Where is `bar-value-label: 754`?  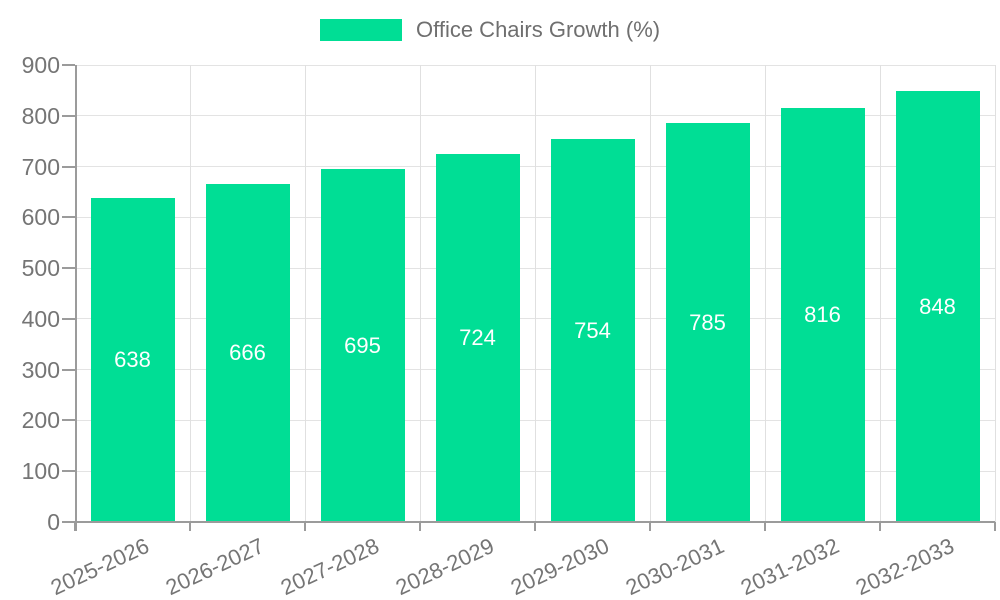
bar-value-label: 754 is located at coordinates (592, 330).